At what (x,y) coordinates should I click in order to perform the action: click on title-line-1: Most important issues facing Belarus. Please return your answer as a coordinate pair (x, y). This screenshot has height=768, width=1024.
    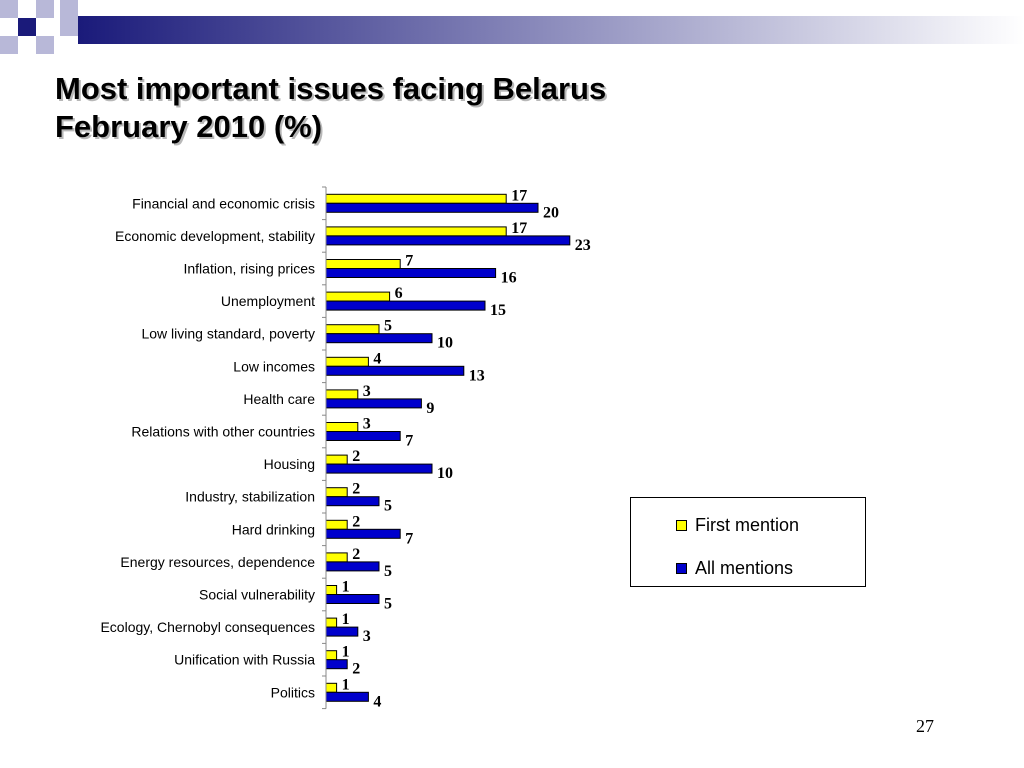
    Looking at the image, I should click on (331, 88).